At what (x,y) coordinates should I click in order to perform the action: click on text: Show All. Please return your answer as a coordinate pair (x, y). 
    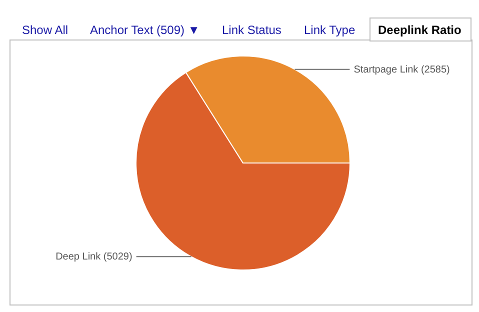
    Looking at the image, I should click on (45, 30).